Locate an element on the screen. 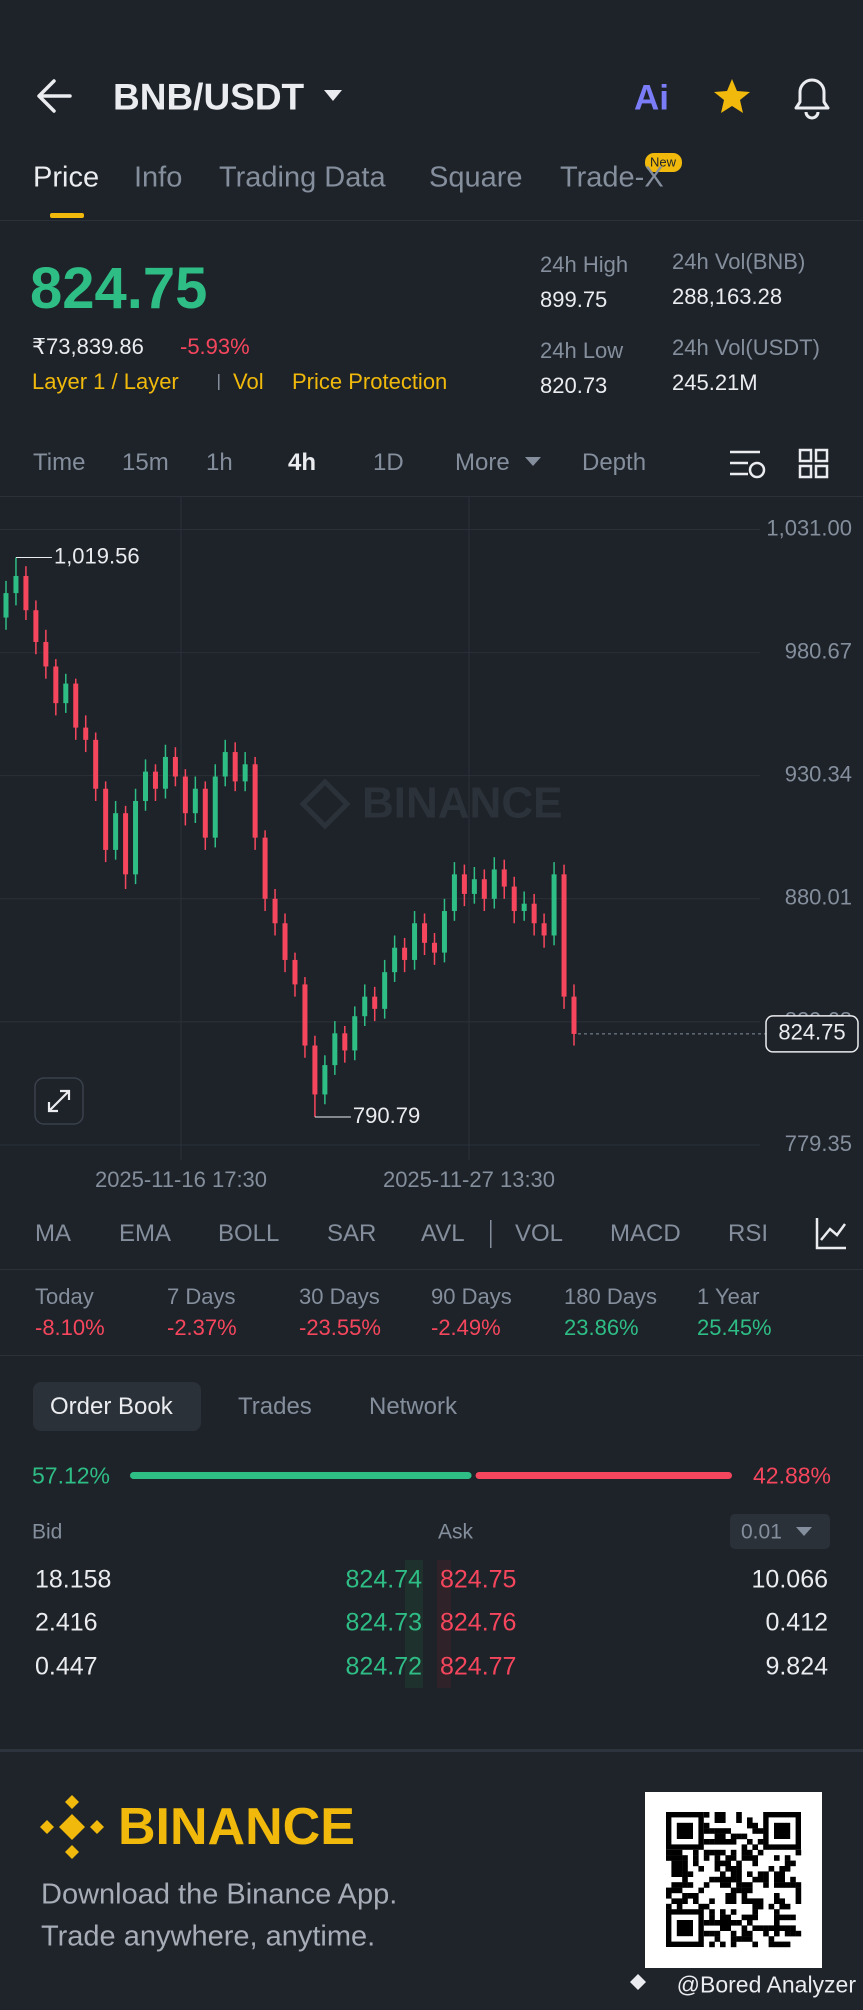 The image size is (863, 2010). indicator-option: MA is located at coordinates (53, 1233).